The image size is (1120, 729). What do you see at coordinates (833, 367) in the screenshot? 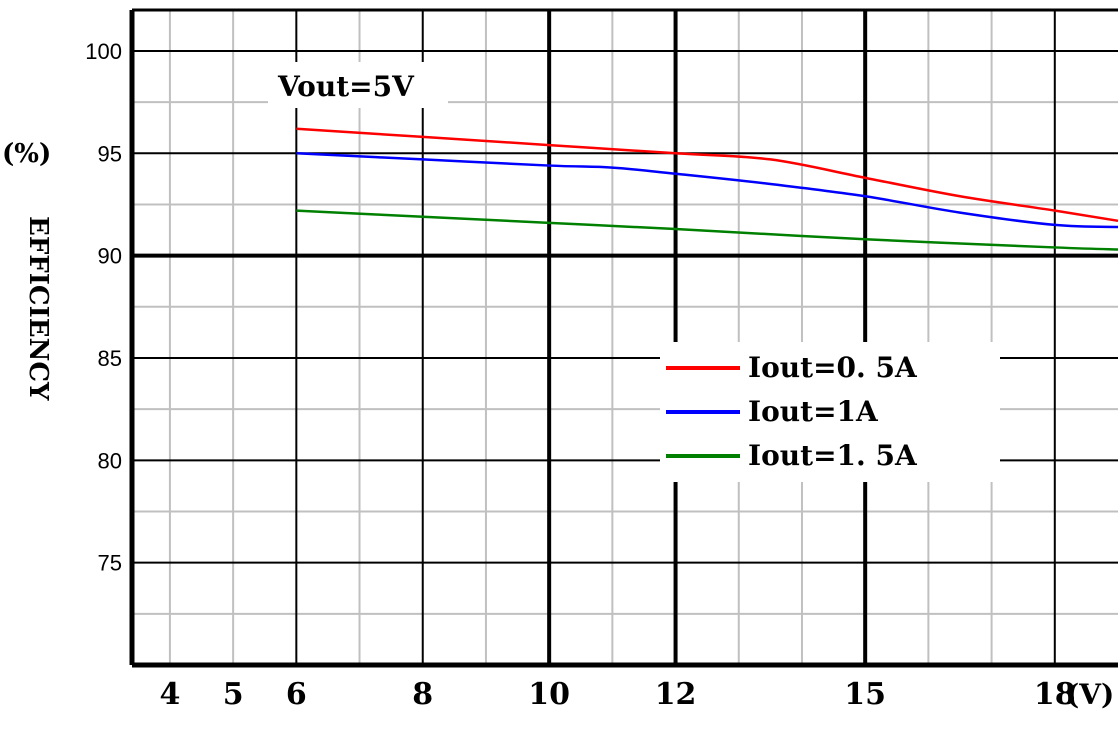
I see `legend-label-1: Iout=0. 5A` at bounding box center [833, 367].